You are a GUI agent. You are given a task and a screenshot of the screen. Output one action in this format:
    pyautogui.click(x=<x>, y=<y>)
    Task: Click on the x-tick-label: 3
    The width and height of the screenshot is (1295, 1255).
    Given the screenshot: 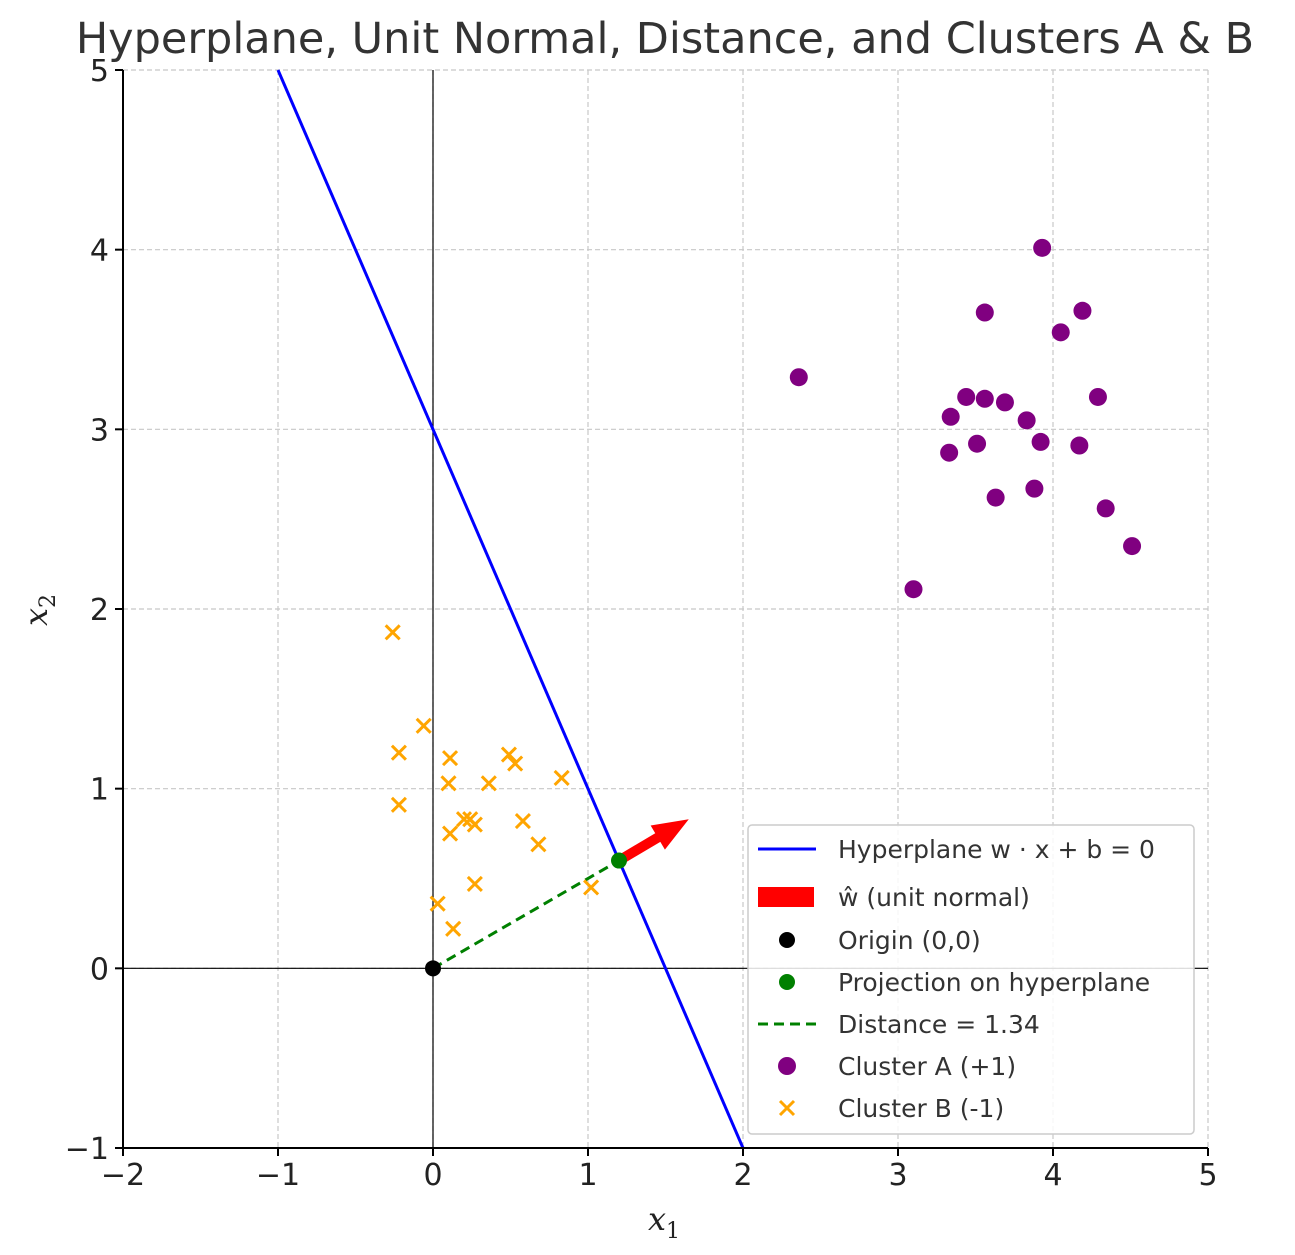 What is the action you would take?
    pyautogui.click(x=897, y=1175)
    